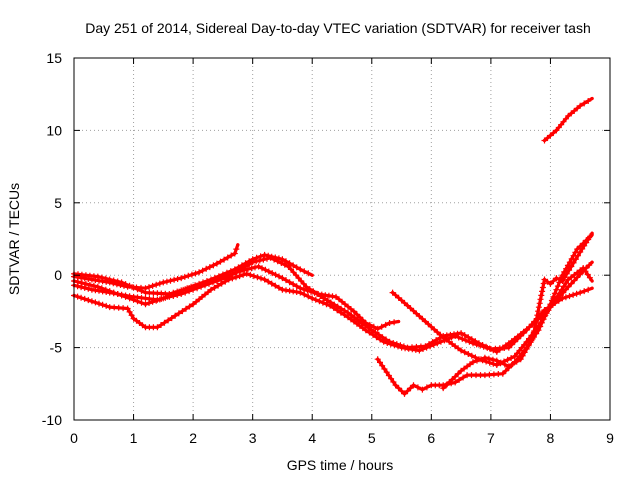 Image resolution: width=640 pixels, height=480 pixels. Describe the element at coordinates (54, 58) in the screenshot. I see `y-tick-label: 15` at that location.